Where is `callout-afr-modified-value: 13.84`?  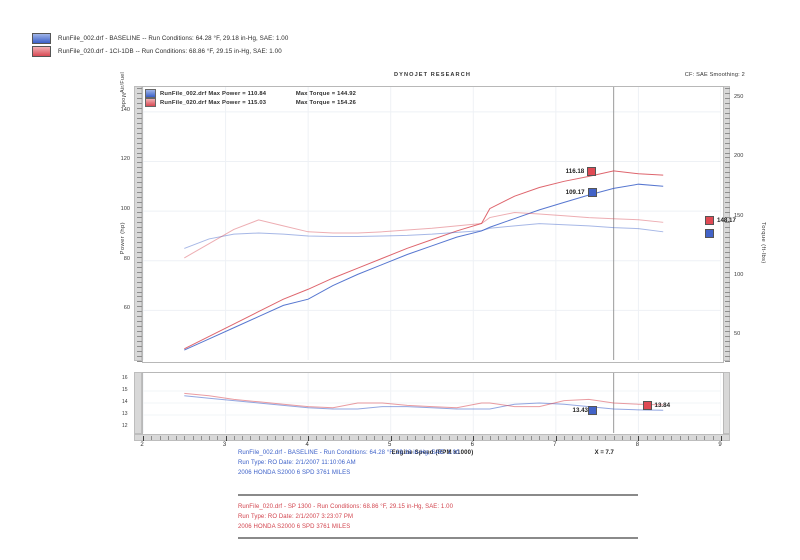
callout-afr-modified-value: 13.84 is located at coordinates (662, 405).